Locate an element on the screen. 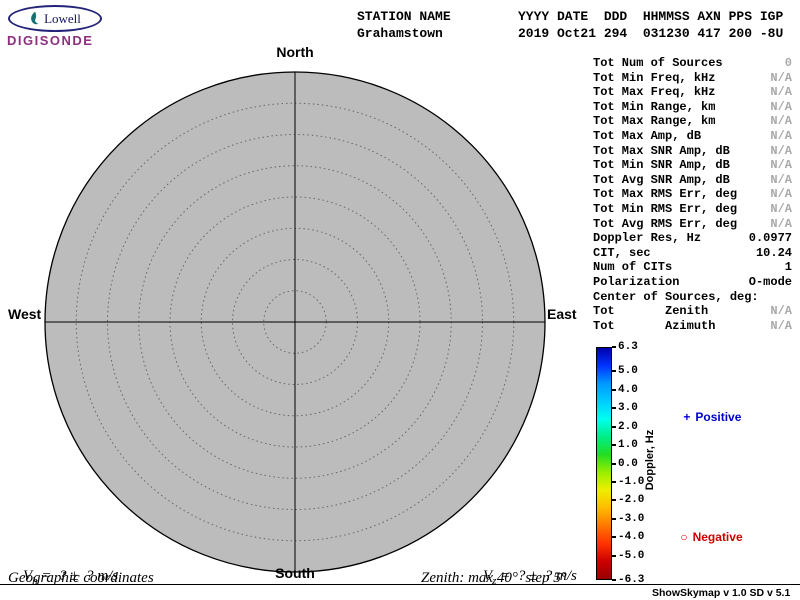 The width and height of the screenshot is (800, 600). stat-label: Tot Avg SNR Amp, dB is located at coordinates (661, 179).